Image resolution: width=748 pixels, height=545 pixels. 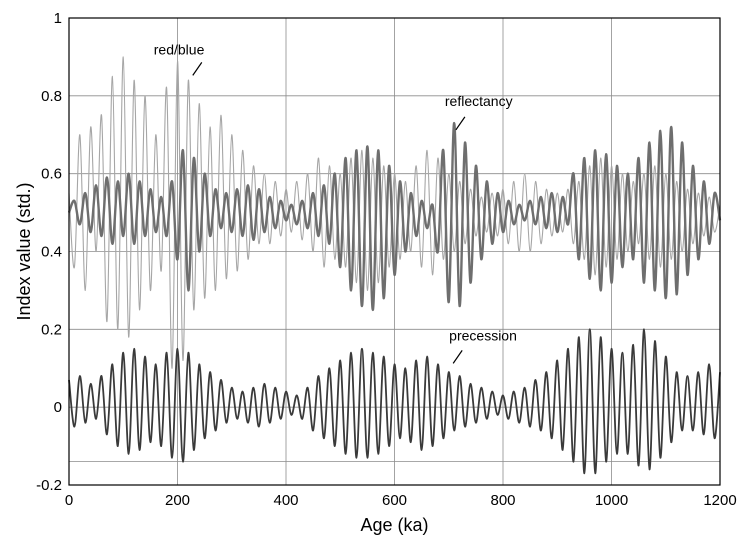 I want to click on x-tick-label: 0, so click(x=69, y=500).